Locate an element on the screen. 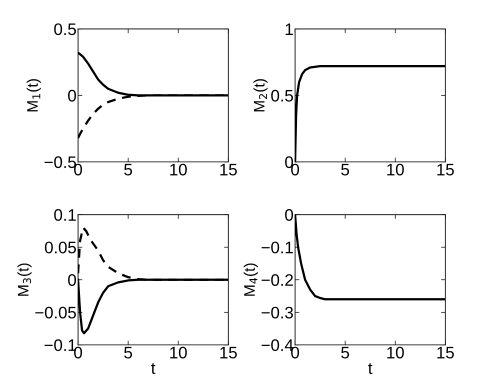 The image size is (491, 391). y-tick-label: 0.1 is located at coordinates (65, 215).